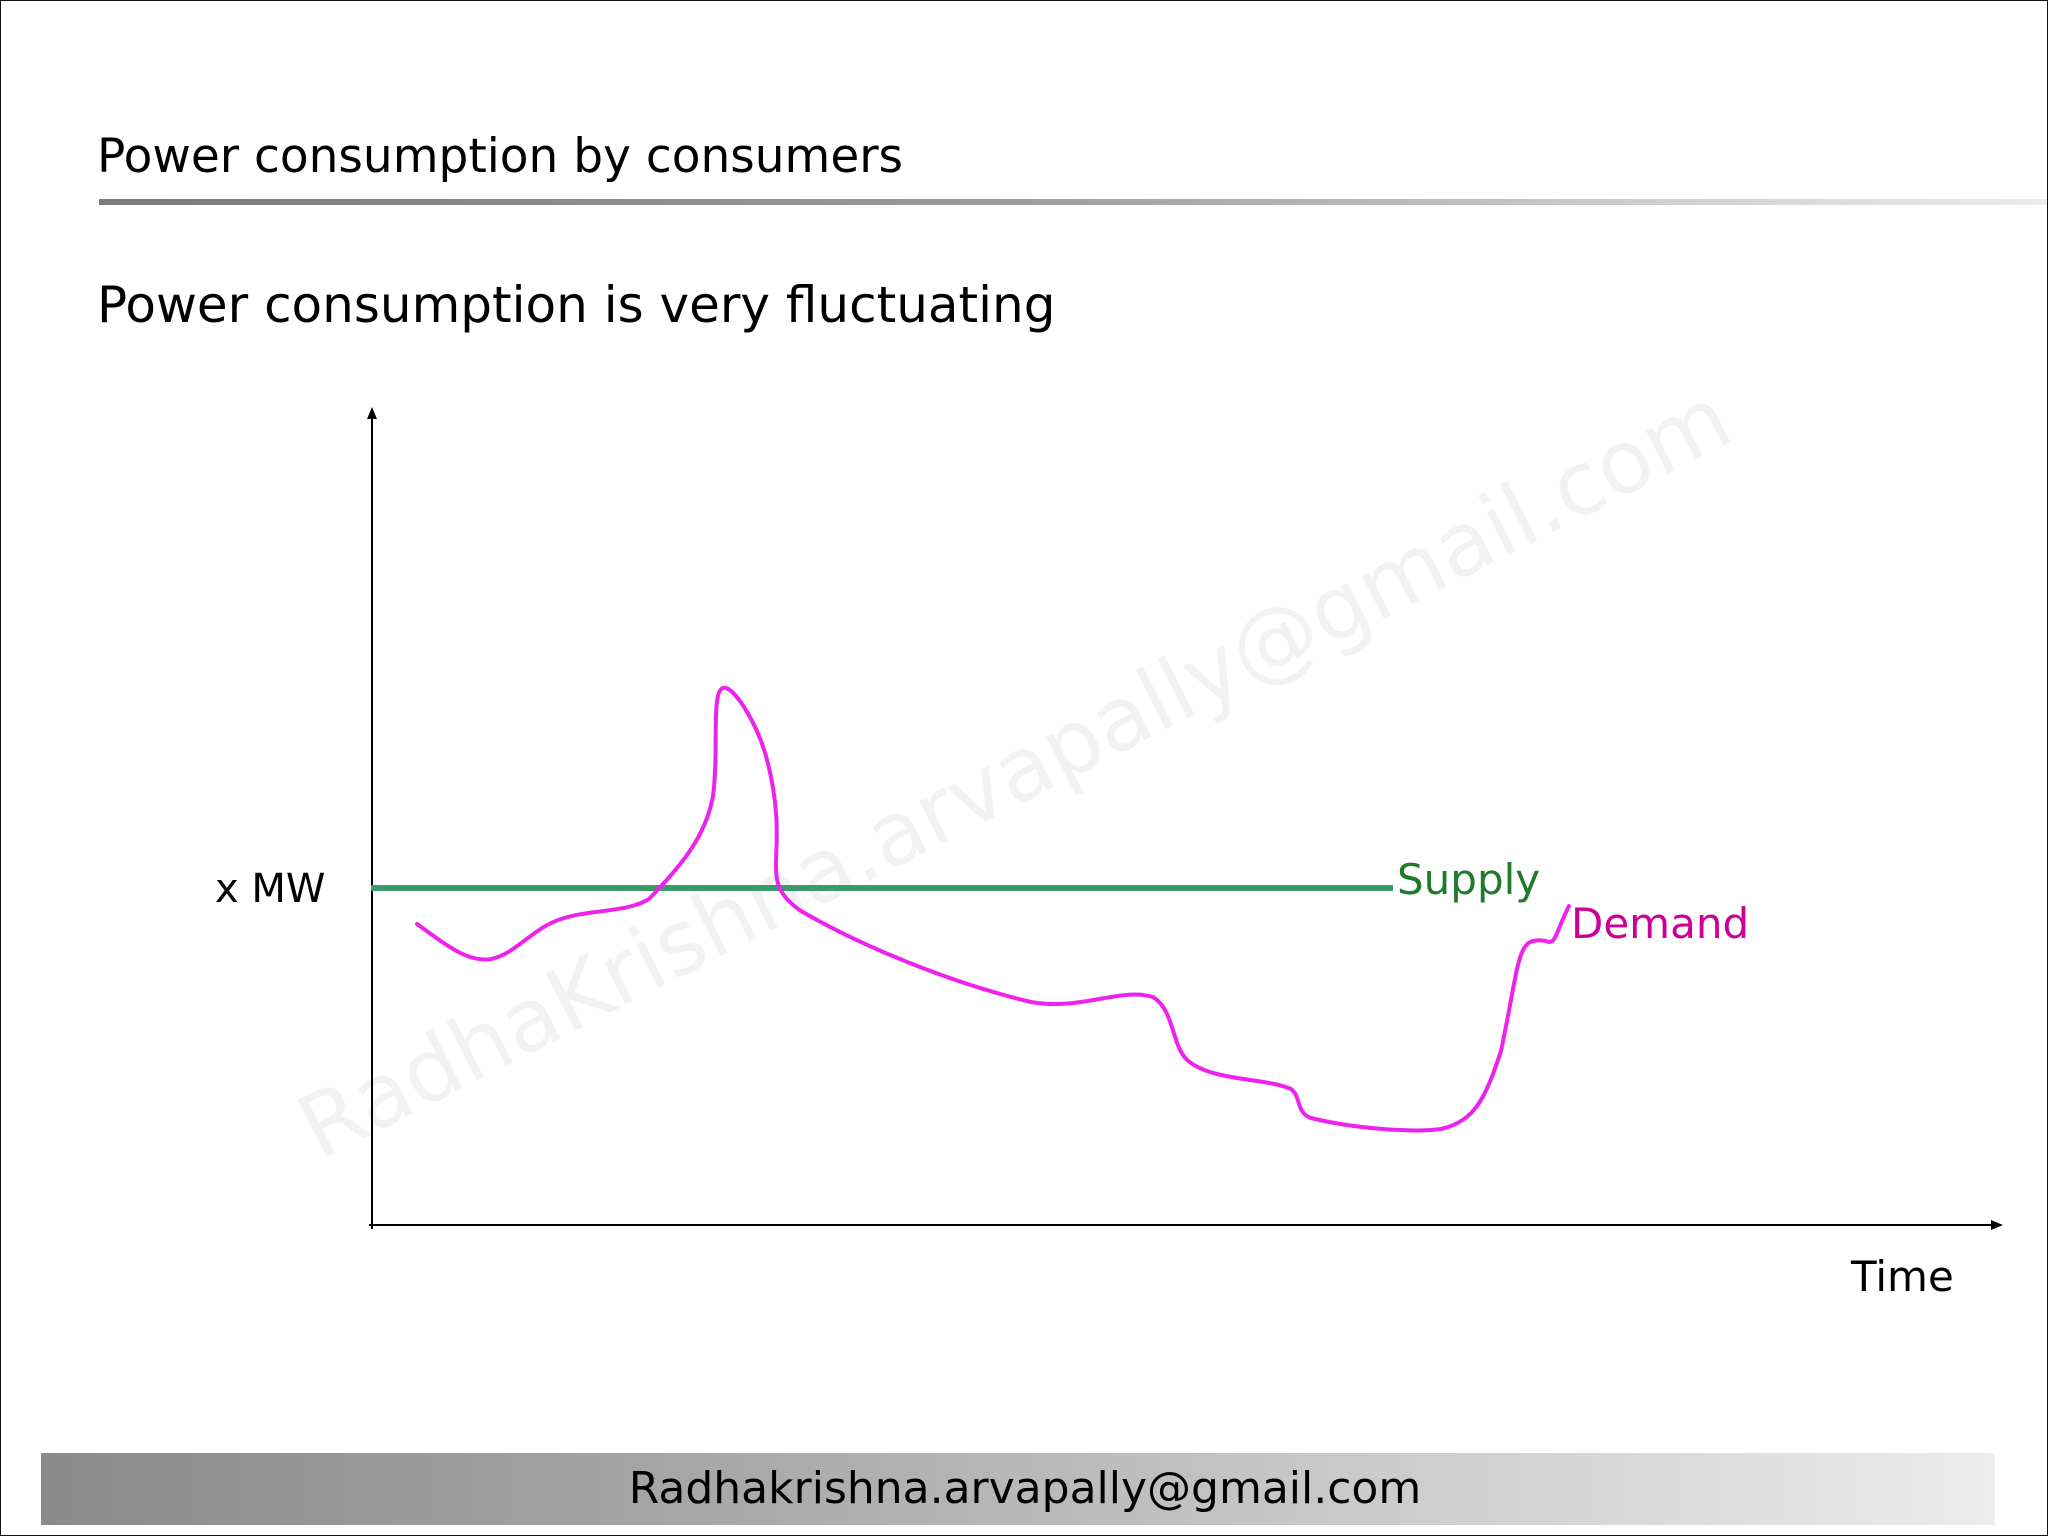 The image size is (2048, 1536). Describe the element at coordinates (1025, 1488) in the screenshot. I see `footer-email: Radhakrishna.arvapally@gmail.com` at that location.